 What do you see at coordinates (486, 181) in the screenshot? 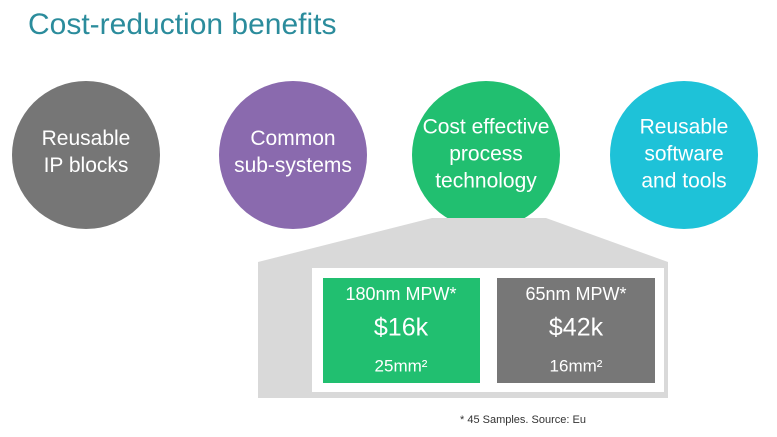
I see `circle-label: technology` at bounding box center [486, 181].